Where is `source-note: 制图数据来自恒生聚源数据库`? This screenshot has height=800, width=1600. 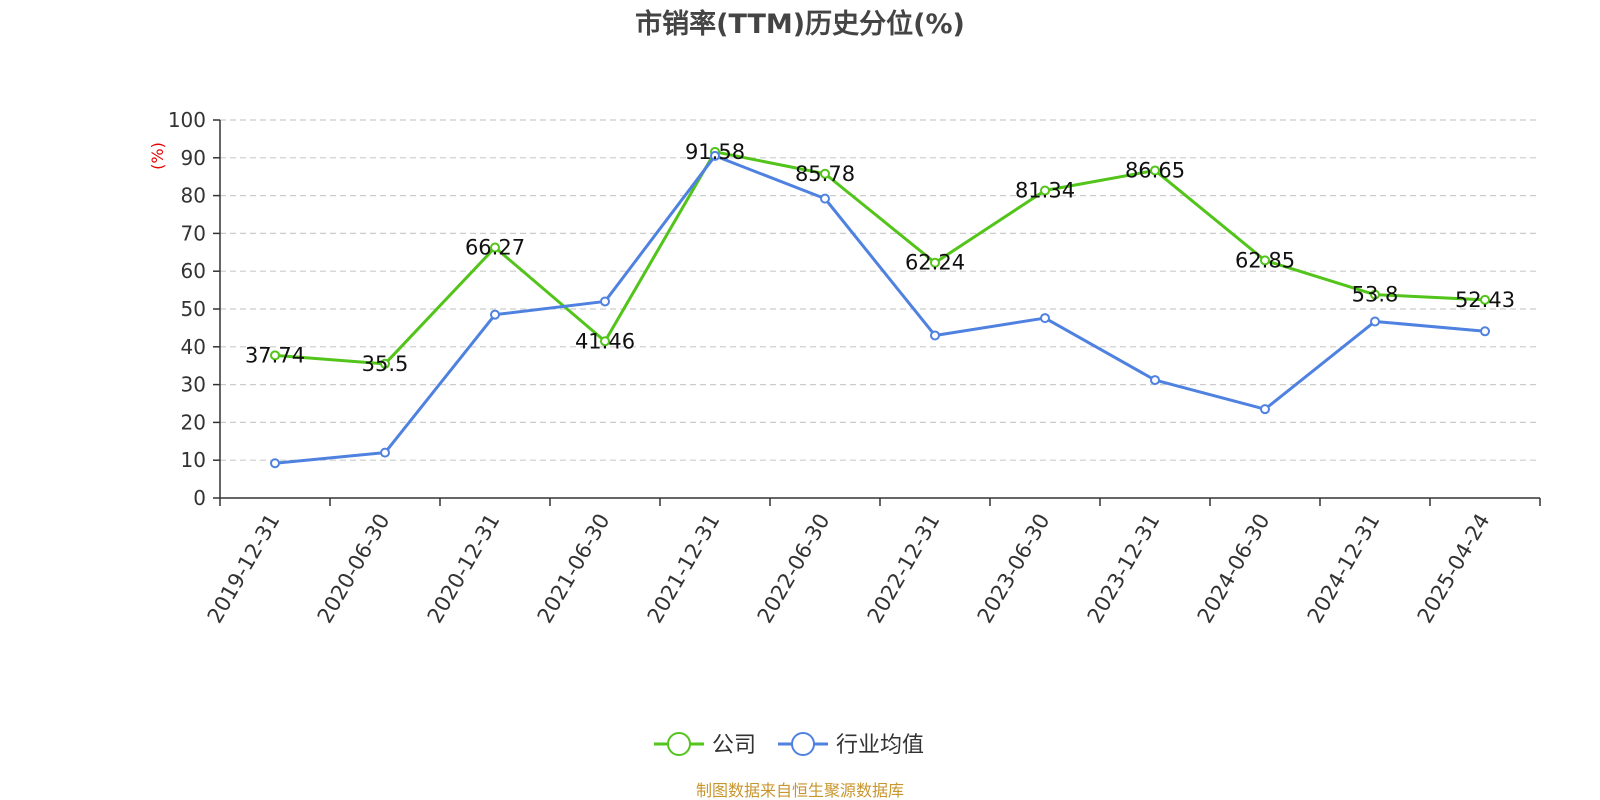 source-note: 制图数据来自恒生聚源数据库 is located at coordinates (800, 790).